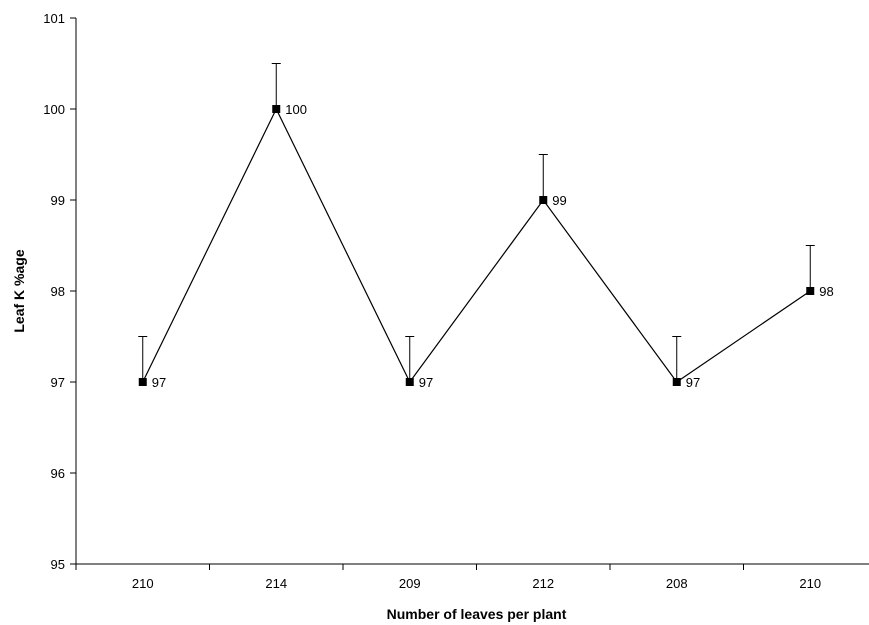 Image resolution: width=869 pixels, height=625 pixels. What do you see at coordinates (58, 473) in the screenshot?
I see `y-tick-label: 96` at bounding box center [58, 473].